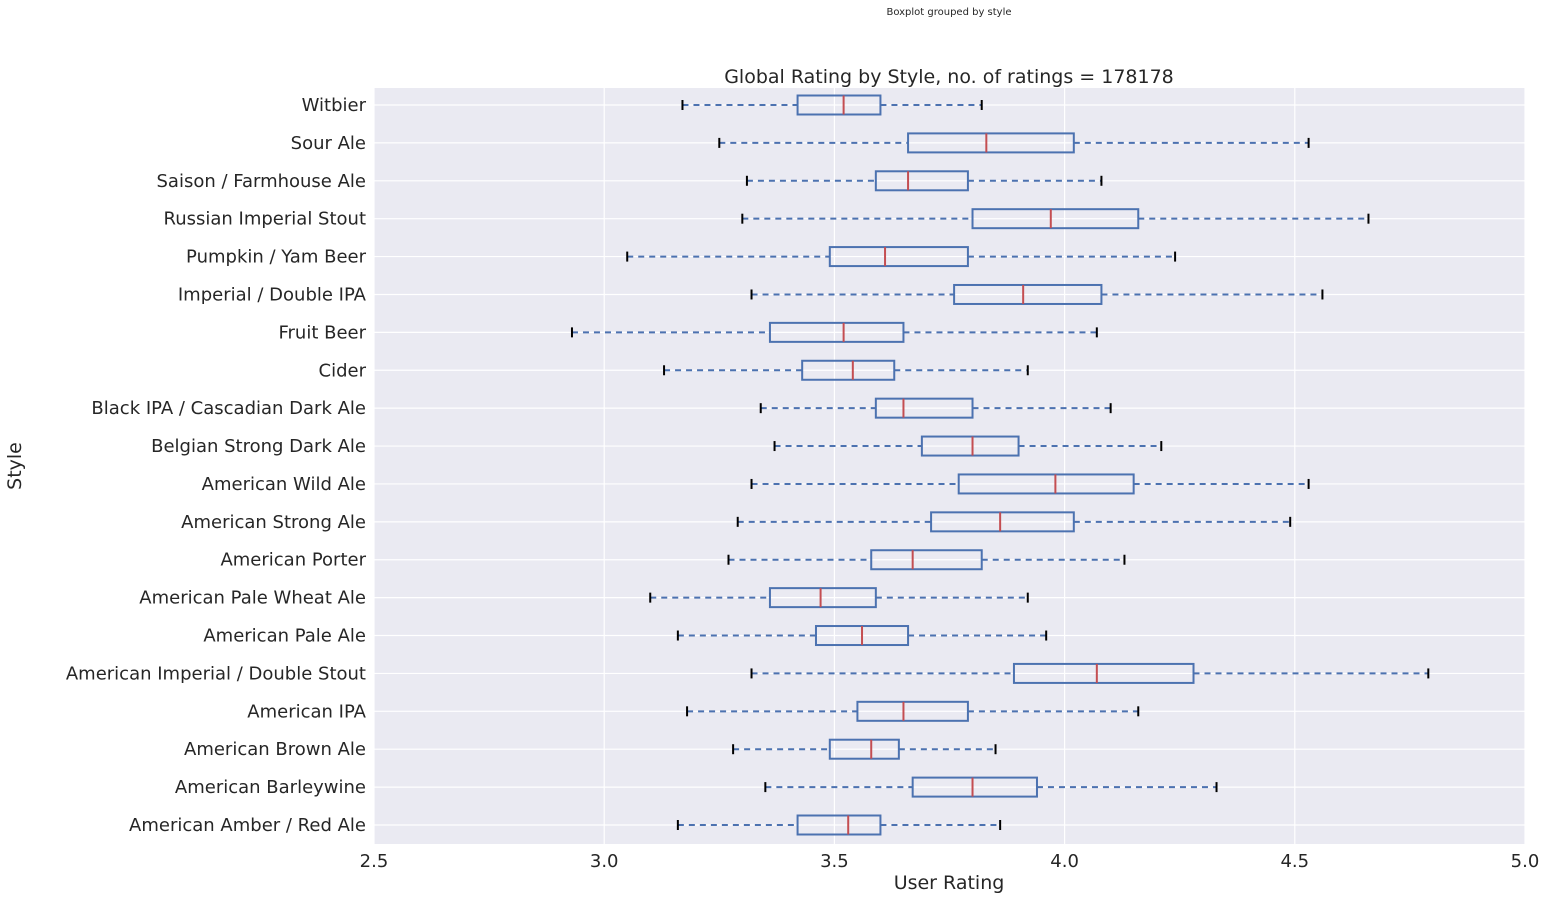 This screenshot has width=1546, height=901. What do you see at coordinates (343, 370) in the screenshot?
I see `y-tick-label: Cider` at bounding box center [343, 370].